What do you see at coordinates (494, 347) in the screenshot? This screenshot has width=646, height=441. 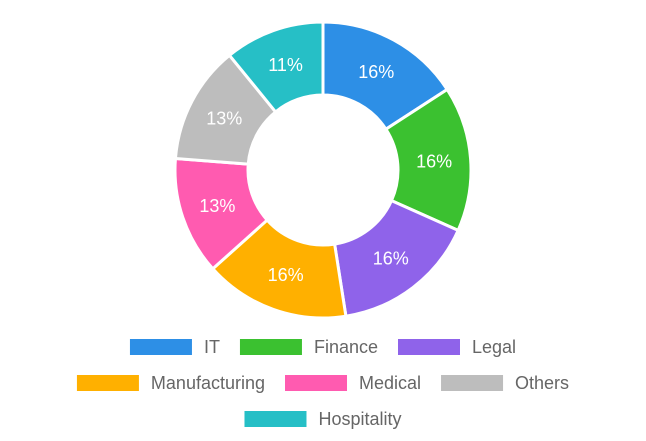 I see `legend-label-legal: Legal` at bounding box center [494, 347].